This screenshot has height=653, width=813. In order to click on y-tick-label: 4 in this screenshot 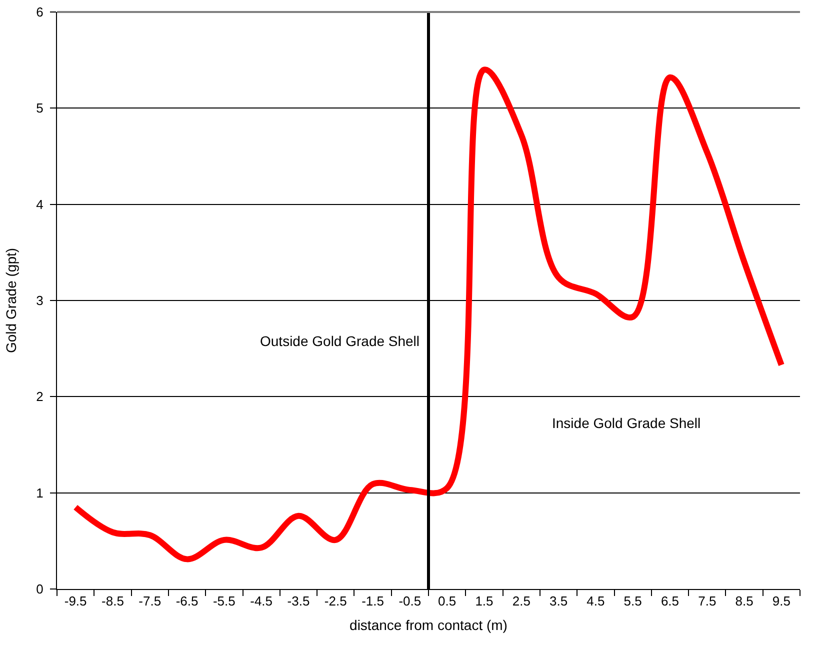, I will do `click(40, 204)`.